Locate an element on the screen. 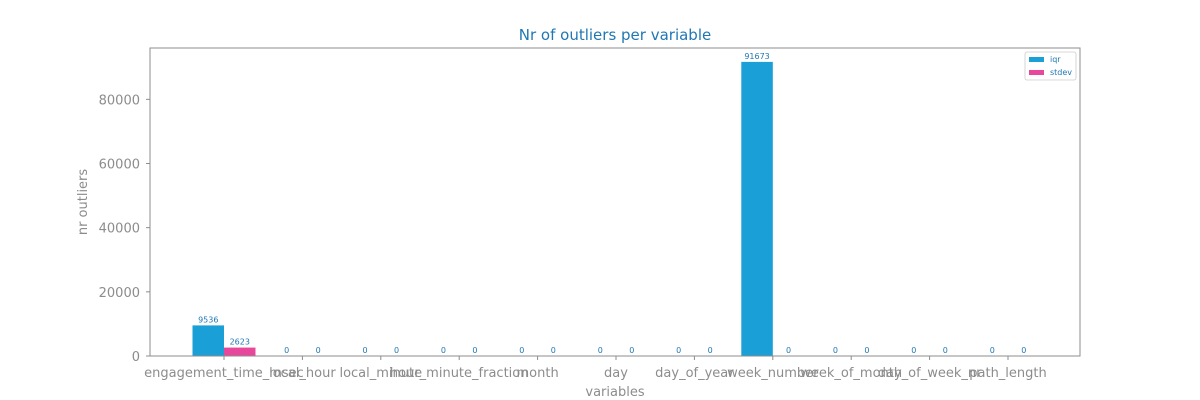  y-tick-label: 20000 is located at coordinates (119, 293).